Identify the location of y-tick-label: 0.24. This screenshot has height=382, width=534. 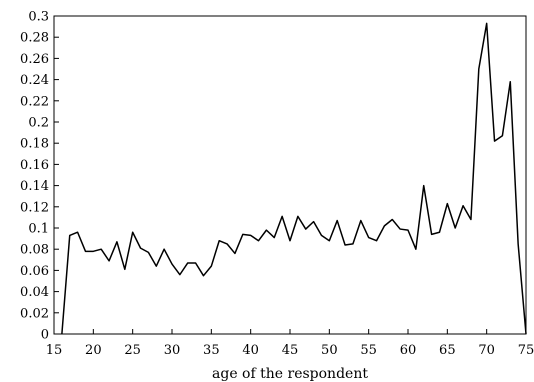
(34, 80).